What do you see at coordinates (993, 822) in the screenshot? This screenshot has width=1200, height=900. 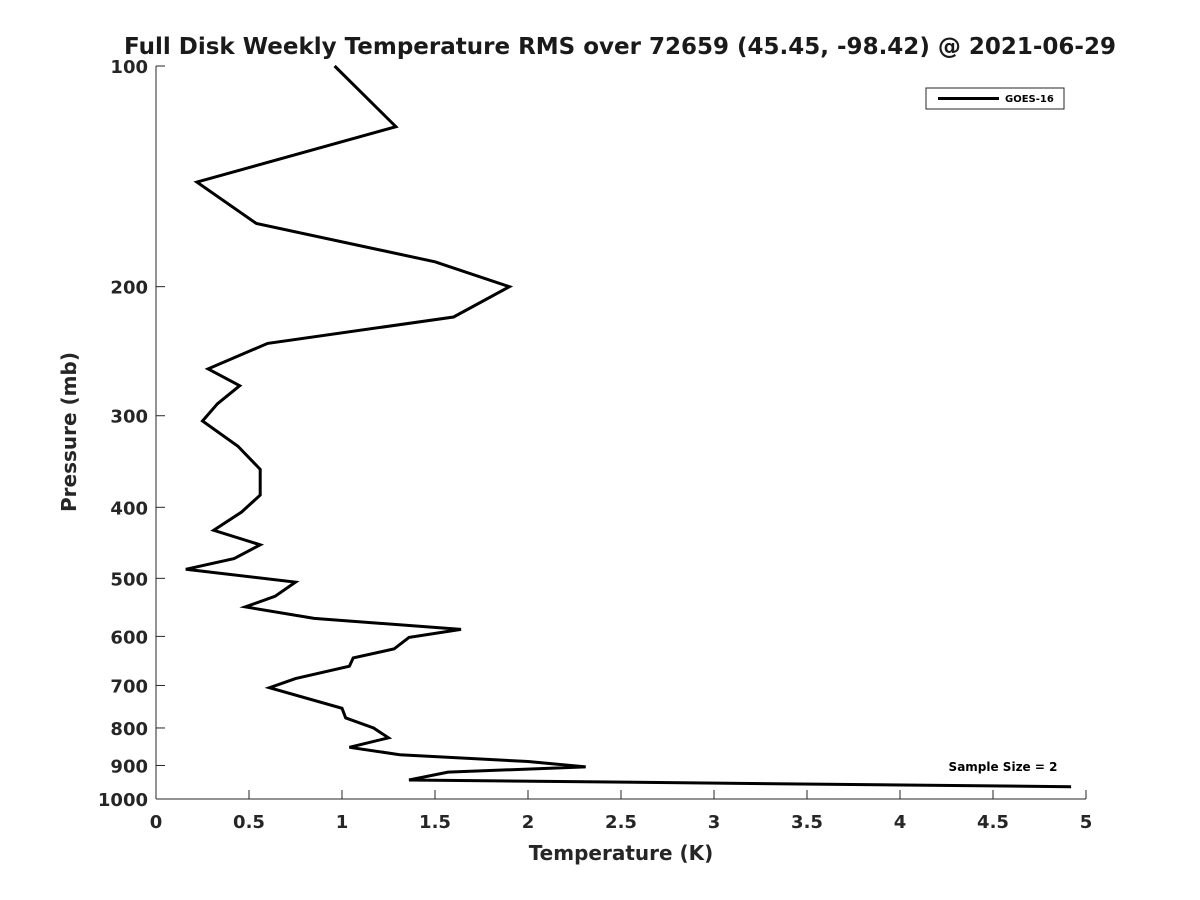 I see `x-tick-label: 4.5` at bounding box center [993, 822].